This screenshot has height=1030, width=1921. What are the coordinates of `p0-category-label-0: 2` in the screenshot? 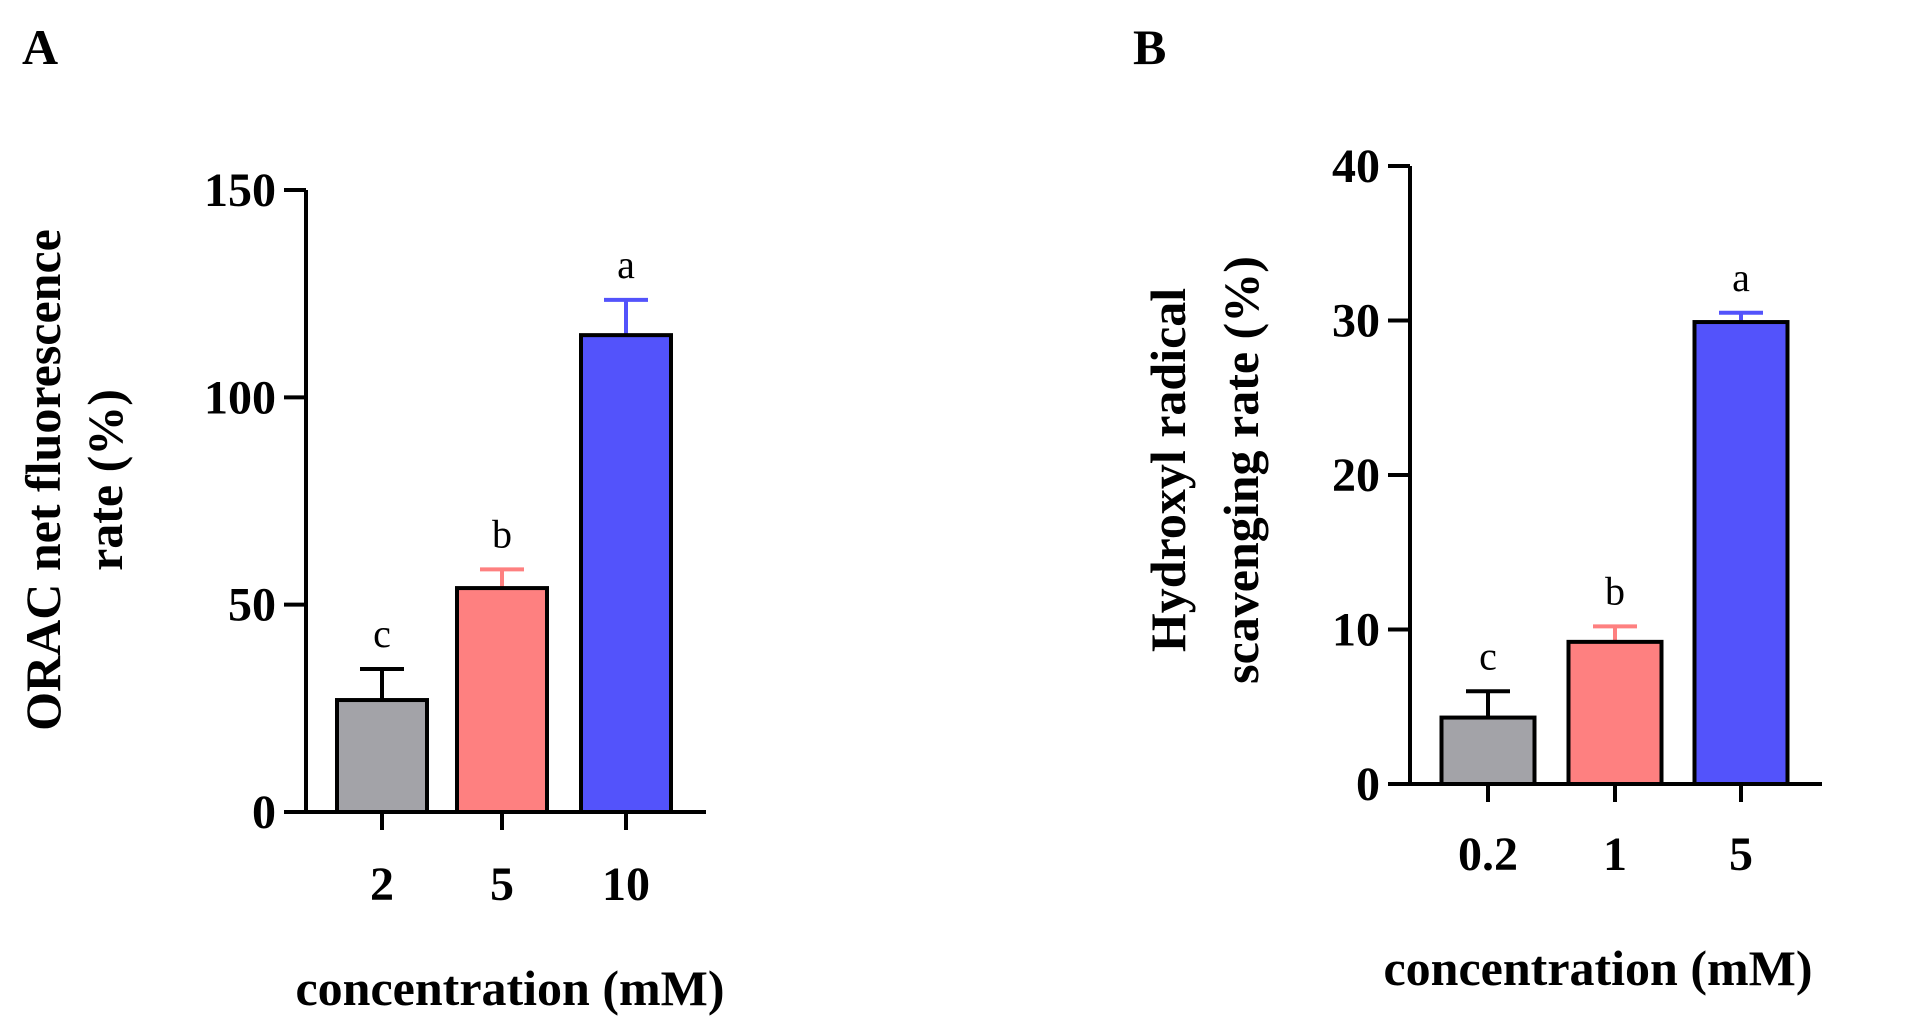 It's located at (382, 884).